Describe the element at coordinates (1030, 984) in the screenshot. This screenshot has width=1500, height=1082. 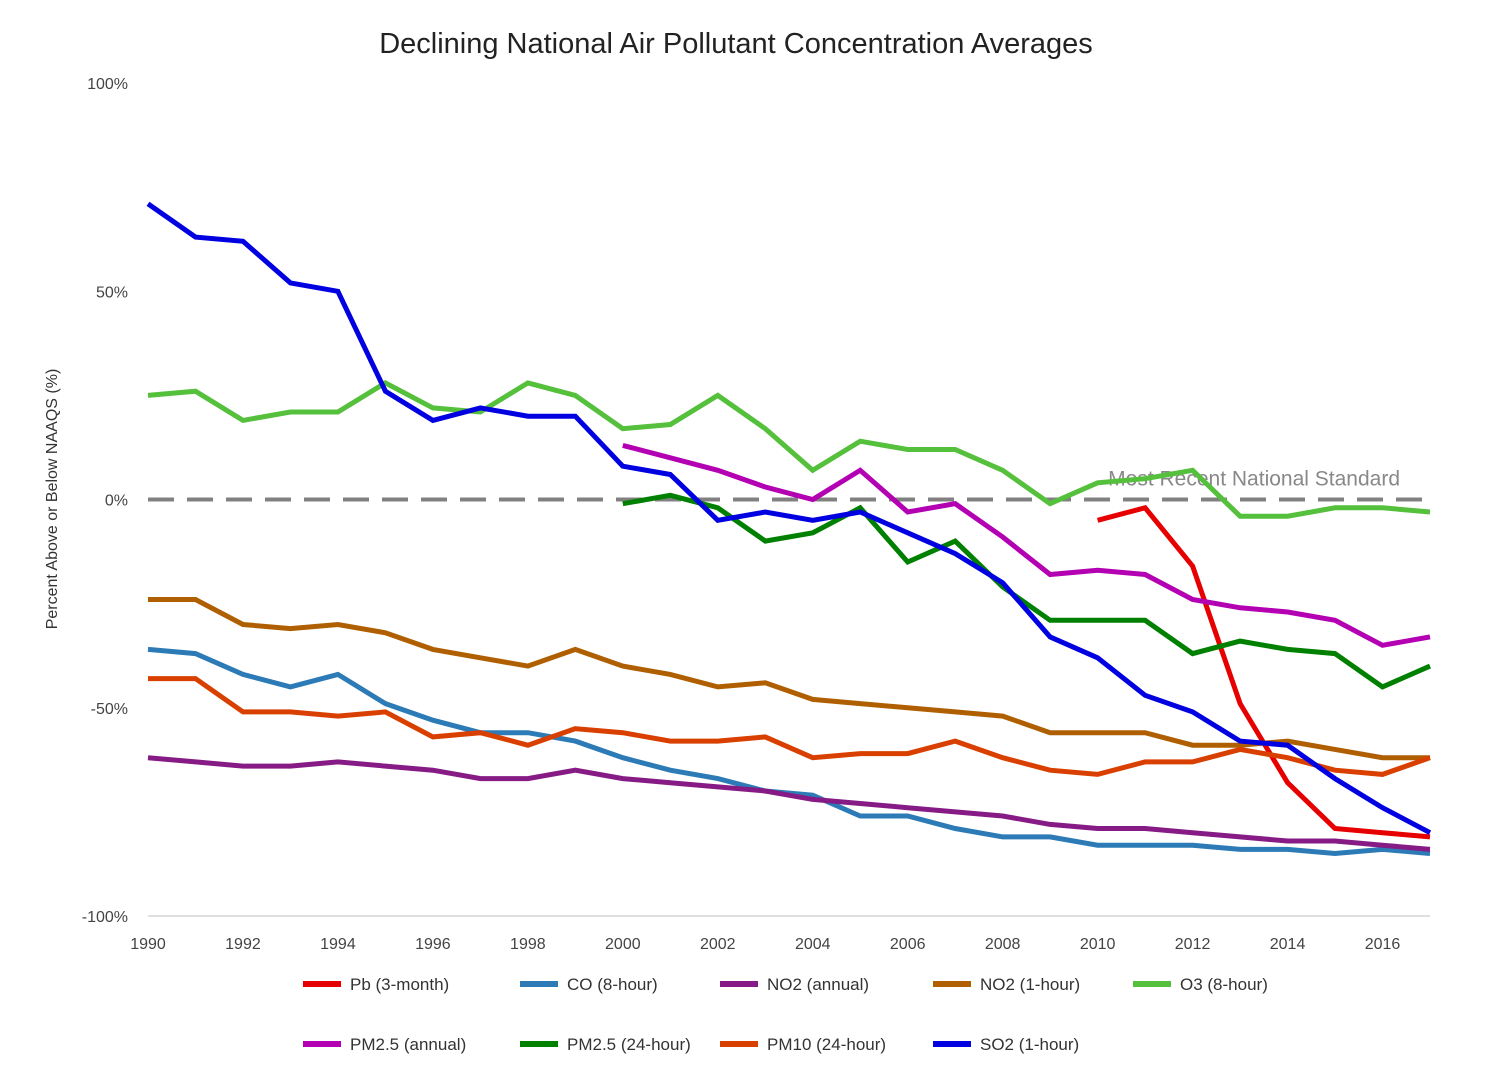
I see `legend-label: NO2 (1-hour)` at that location.